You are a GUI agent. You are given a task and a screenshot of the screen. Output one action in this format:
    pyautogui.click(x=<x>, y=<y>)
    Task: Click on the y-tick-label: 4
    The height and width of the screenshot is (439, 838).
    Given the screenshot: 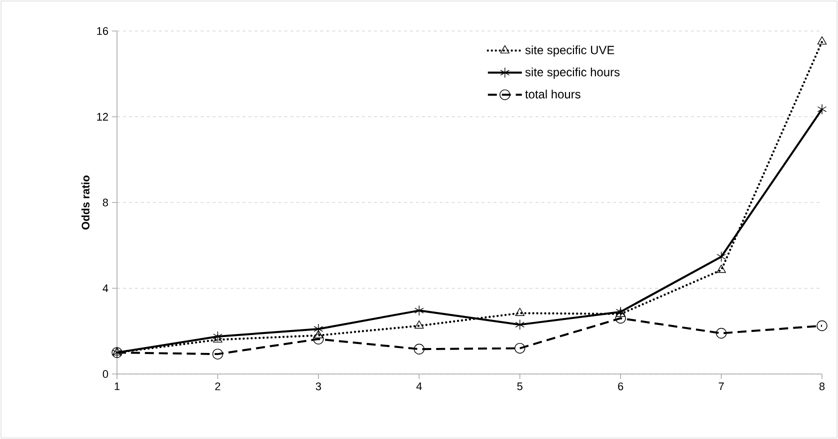 What is the action you would take?
    pyautogui.click(x=105, y=288)
    